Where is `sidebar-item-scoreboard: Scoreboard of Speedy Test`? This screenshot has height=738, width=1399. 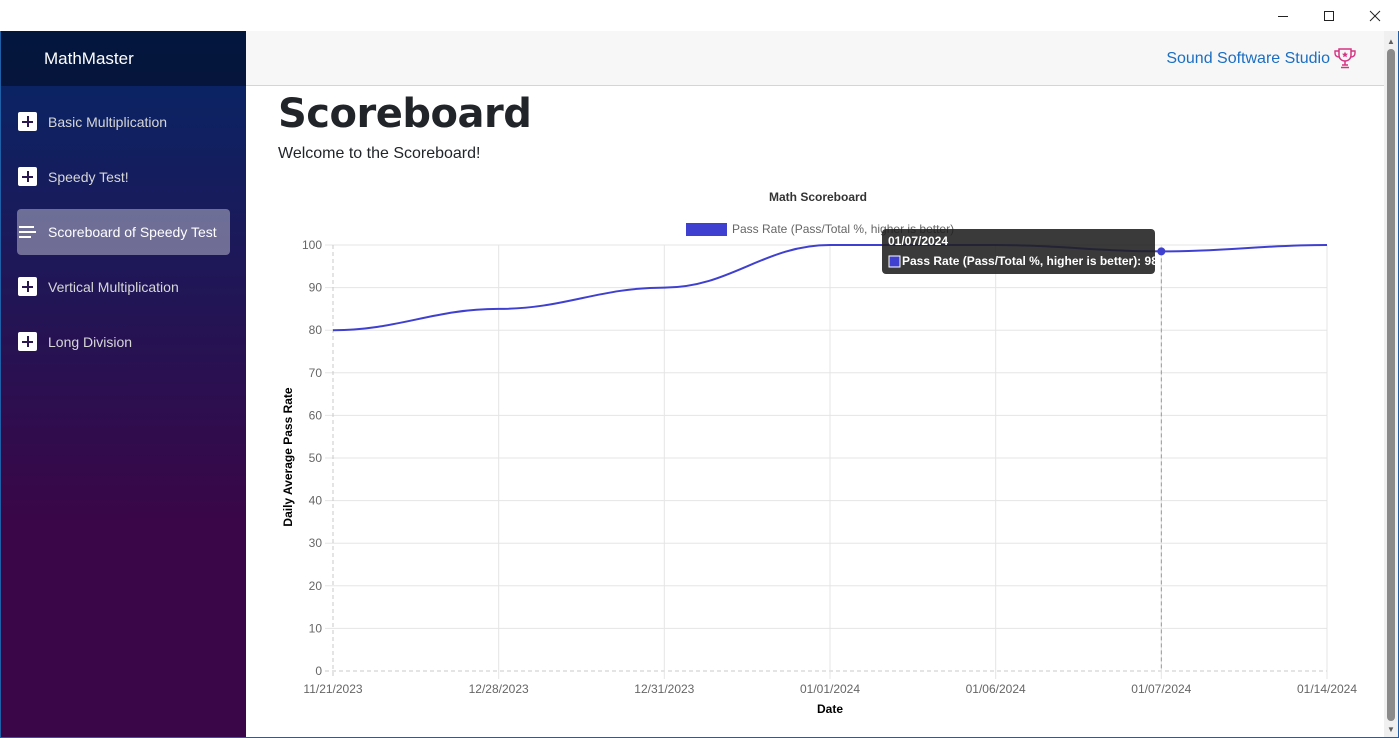 sidebar-item-scoreboard: Scoreboard of Speedy Test is located at coordinates (123, 232).